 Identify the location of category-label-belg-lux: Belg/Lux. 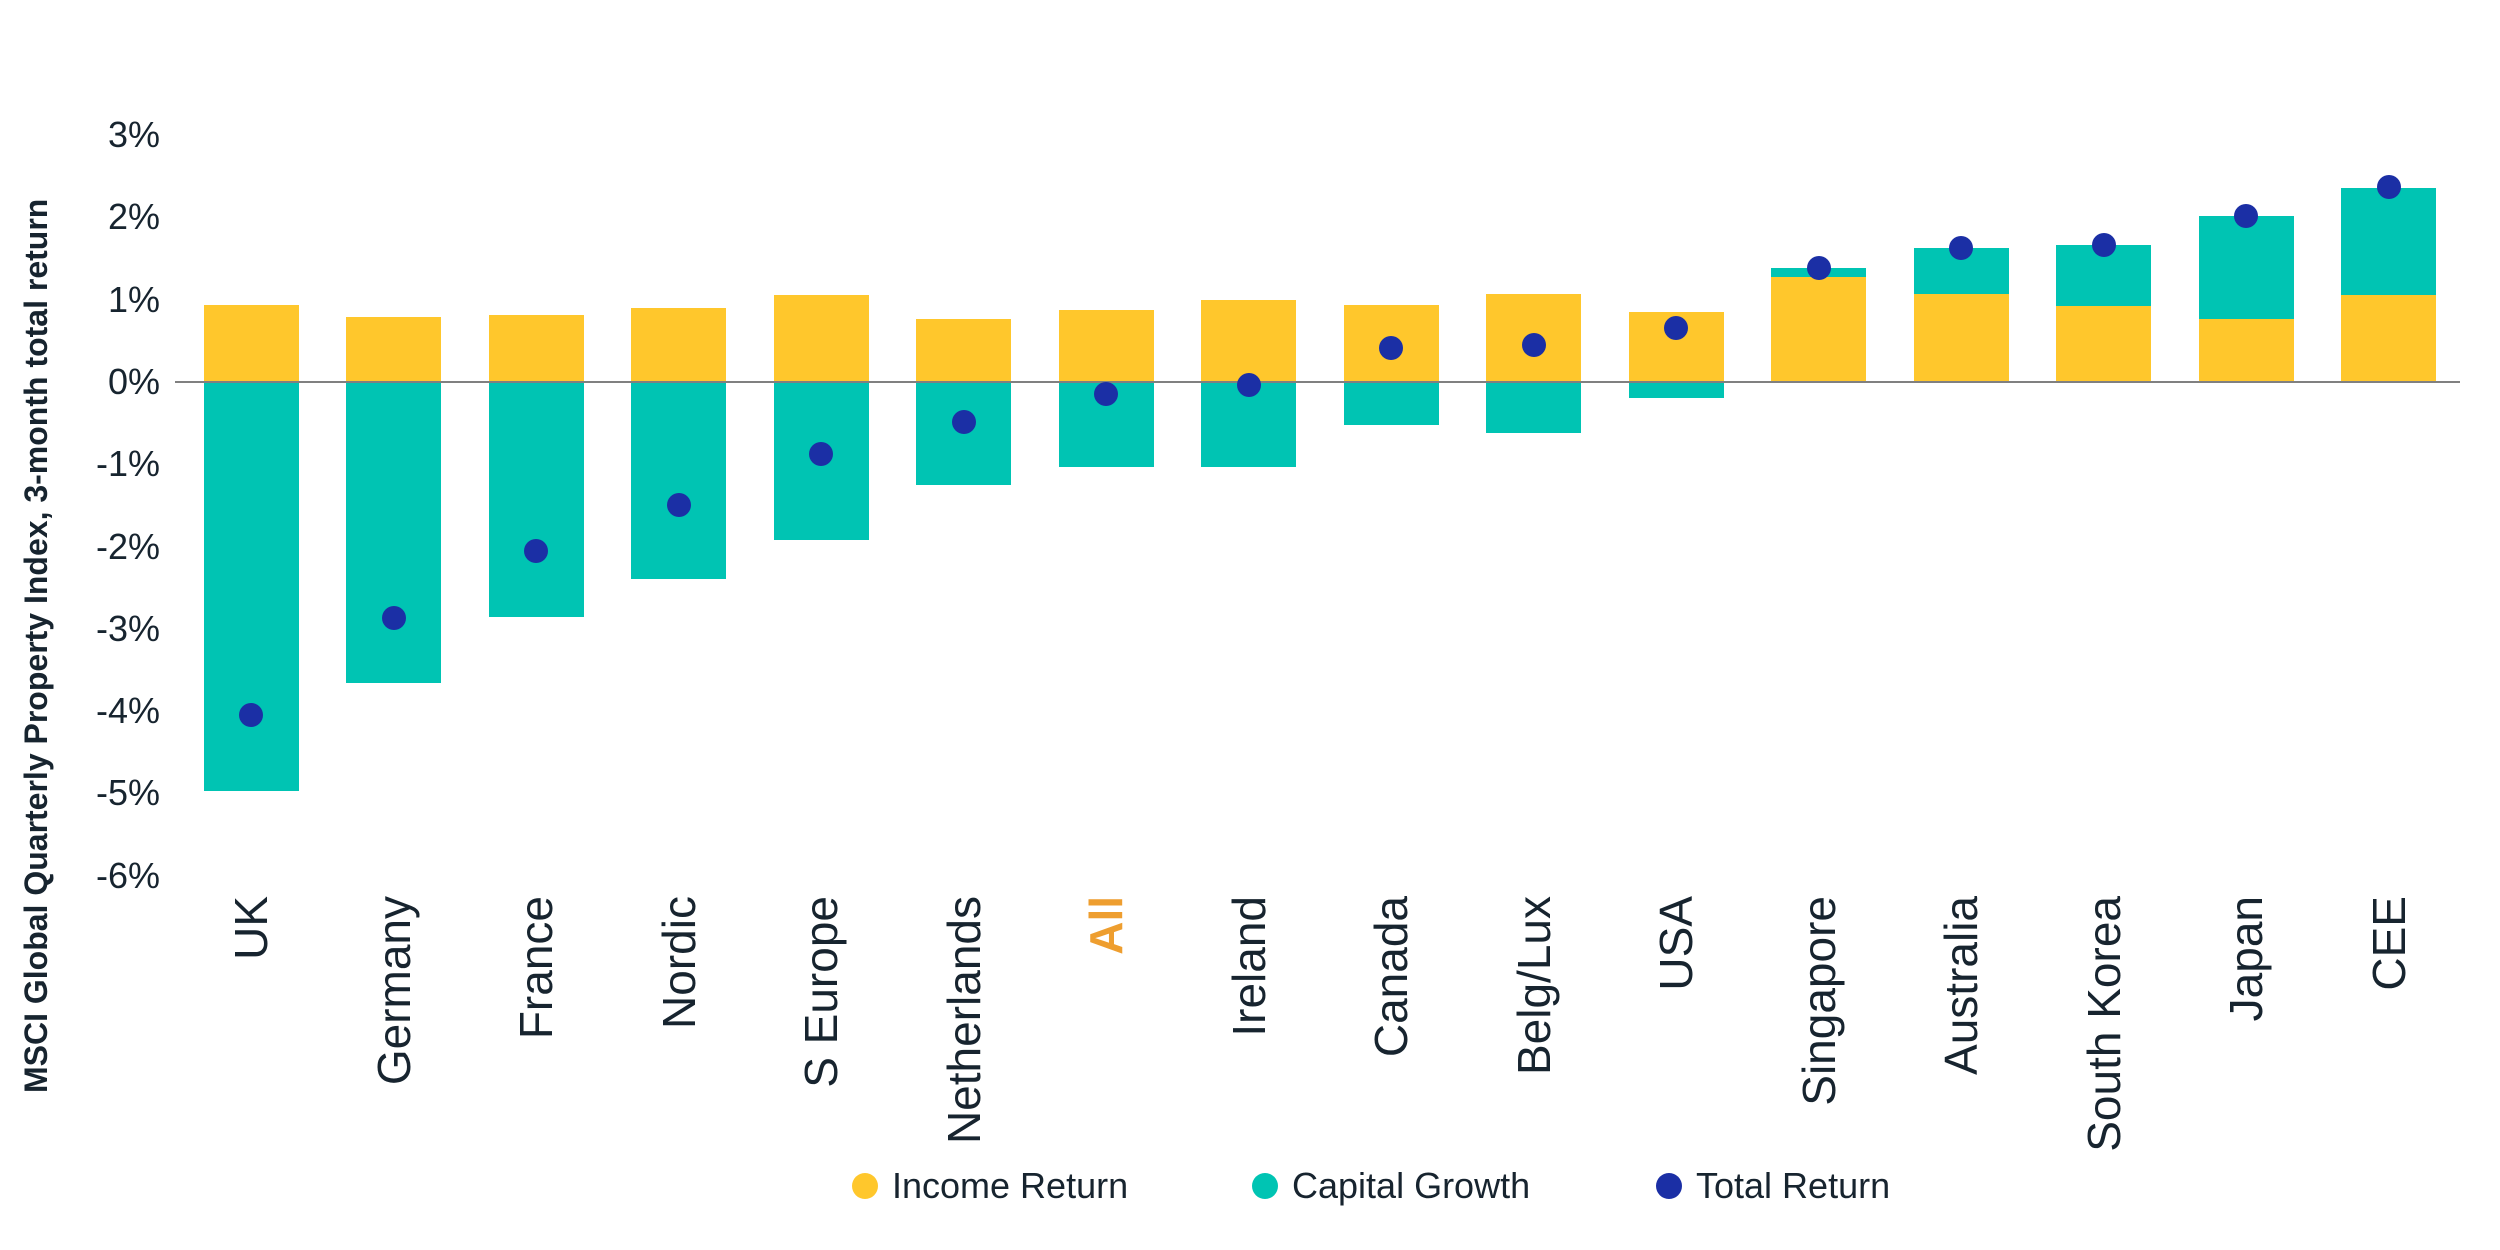
(1533, 986).